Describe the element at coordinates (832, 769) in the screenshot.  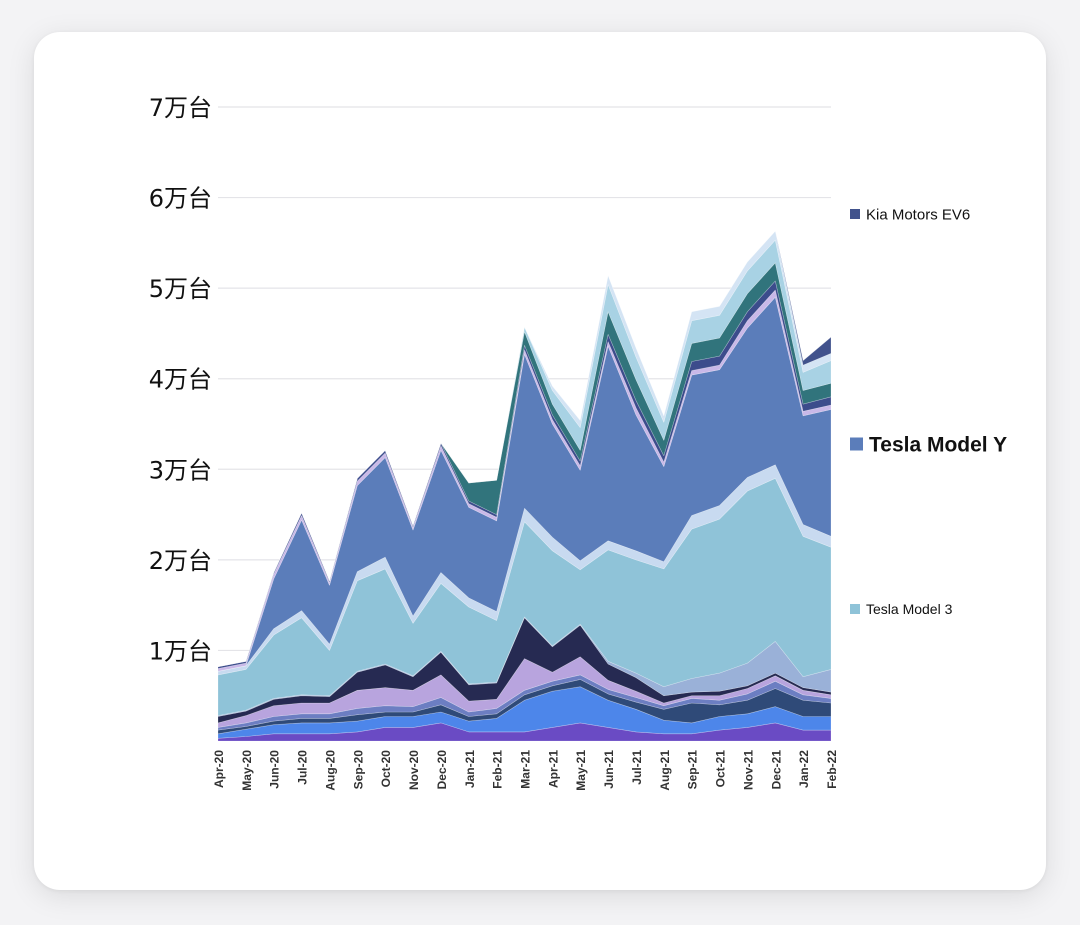
I see `x-tick-label: Feb-22` at that location.